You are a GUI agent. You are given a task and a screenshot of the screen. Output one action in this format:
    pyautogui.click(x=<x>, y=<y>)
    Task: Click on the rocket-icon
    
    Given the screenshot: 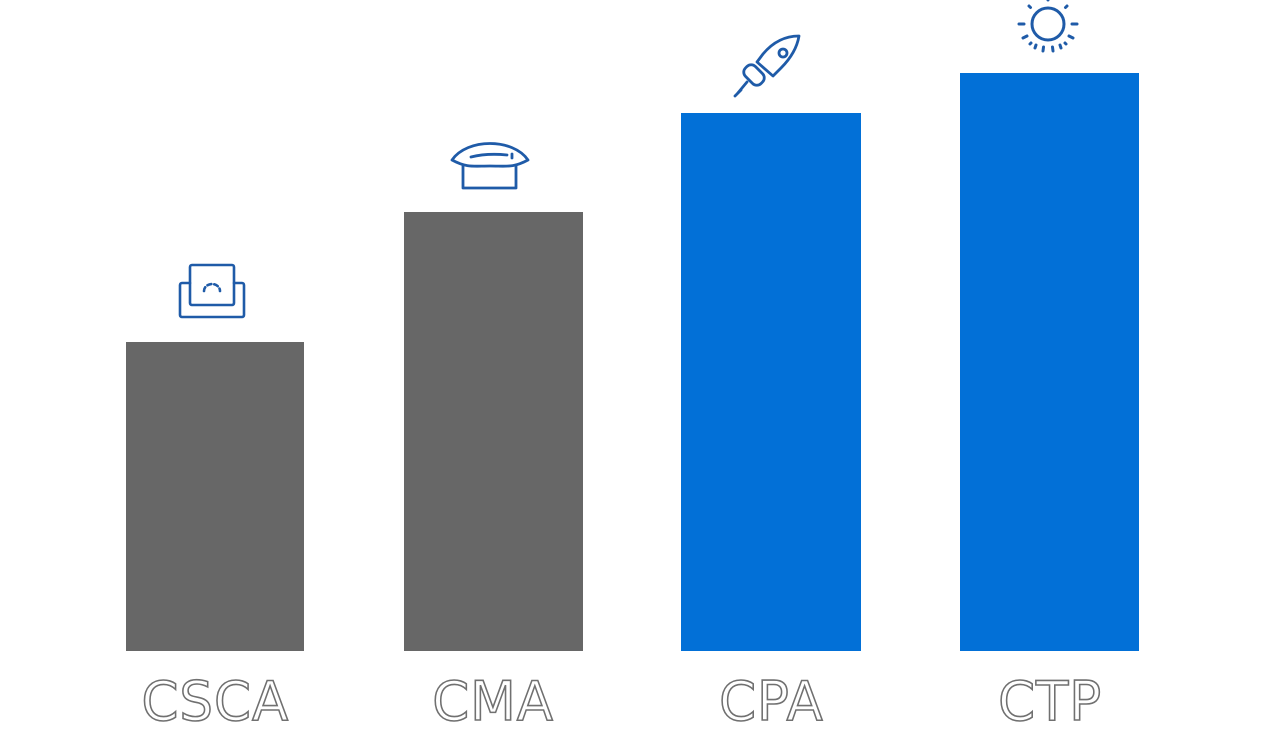 What is the action you would take?
    pyautogui.click(x=767, y=66)
    